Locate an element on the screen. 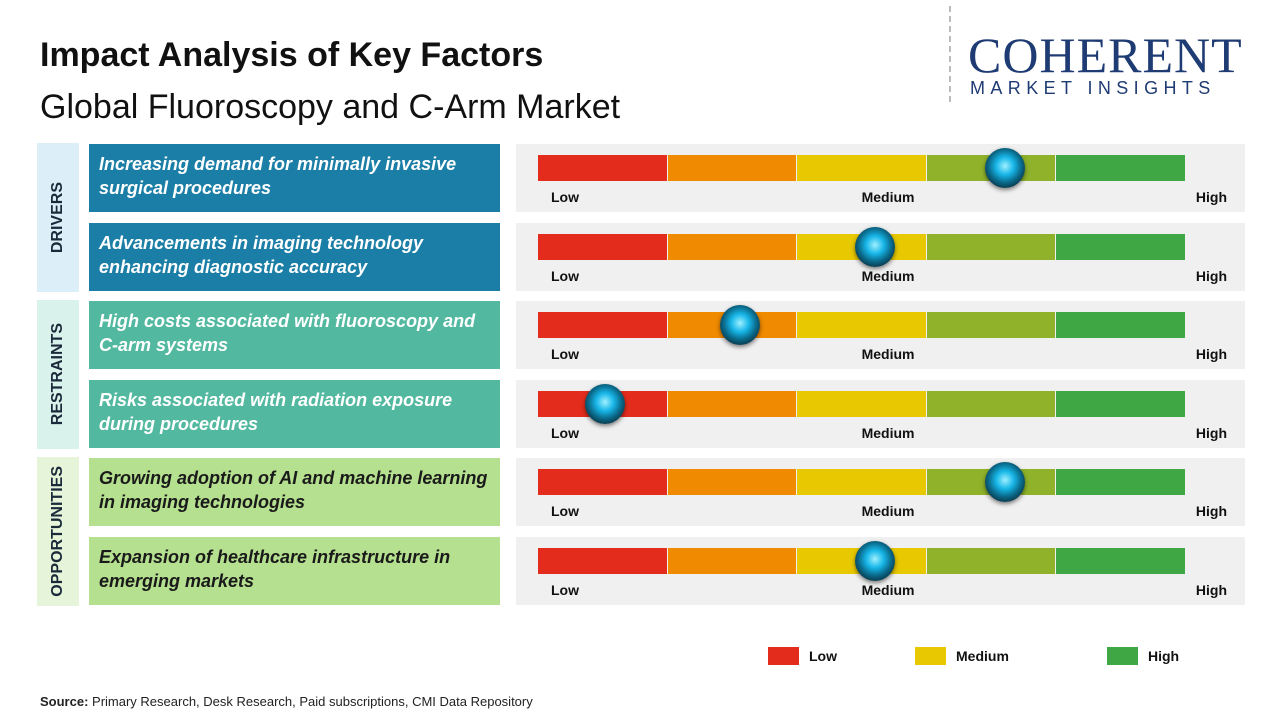  subtitle: Global Fluoroscopy and C-Arm Market is located at coordinates (330, 107).